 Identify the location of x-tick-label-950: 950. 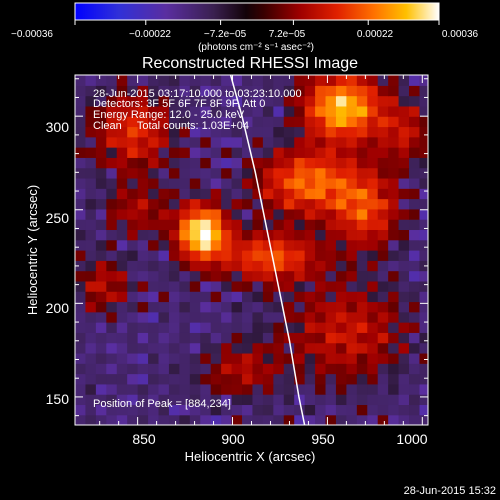
(323, 439).